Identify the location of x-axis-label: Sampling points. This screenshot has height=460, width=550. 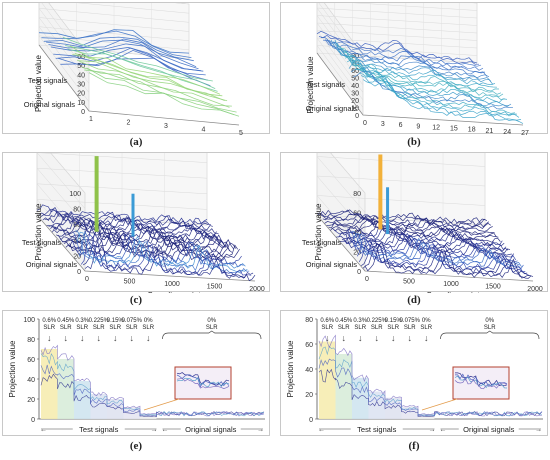
(455, 292).